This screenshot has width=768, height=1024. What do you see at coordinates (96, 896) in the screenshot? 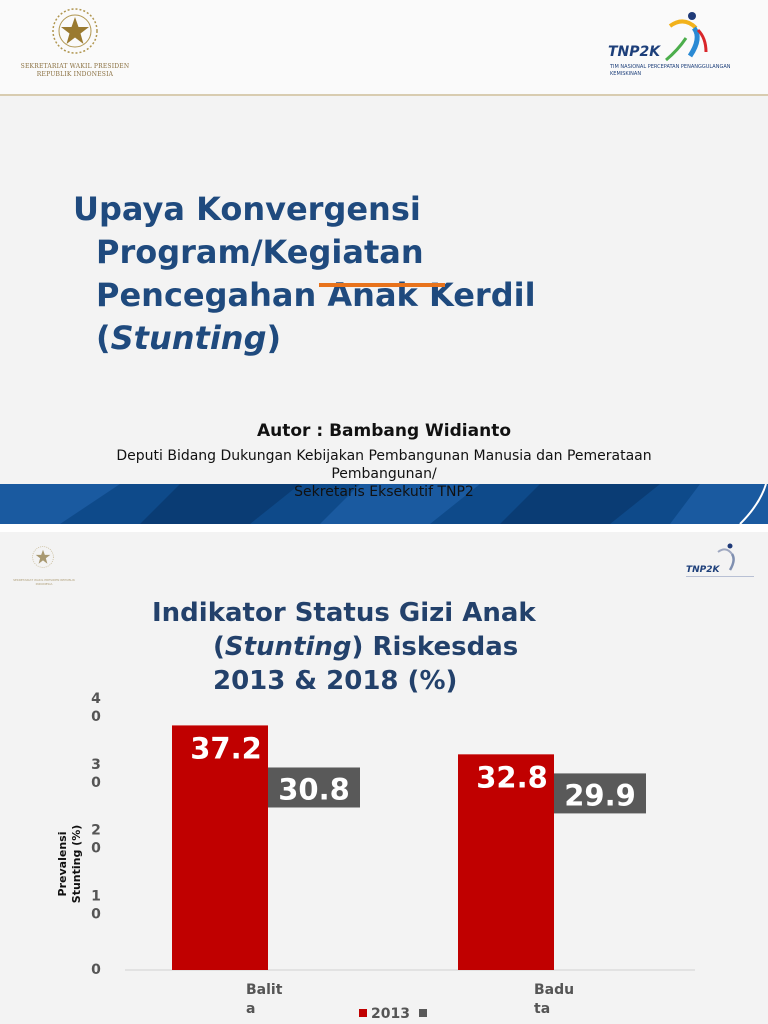
I see `y-tick-label: 1` at bounding box center [96, 896].